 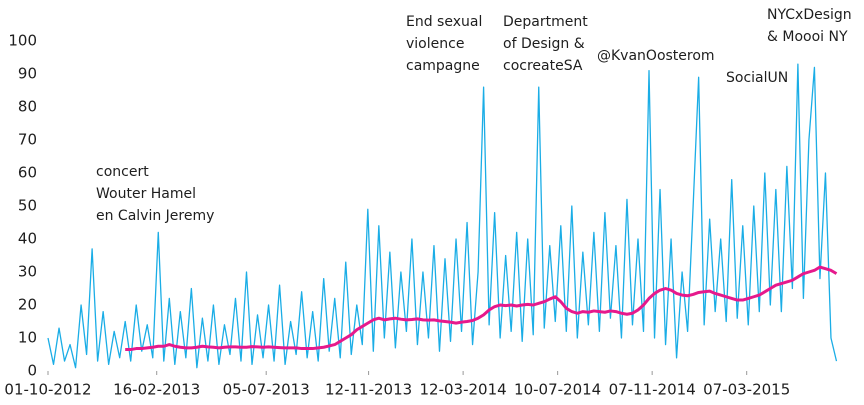 I want to click on y-tick-label: 40, so click(x=27, y=239).